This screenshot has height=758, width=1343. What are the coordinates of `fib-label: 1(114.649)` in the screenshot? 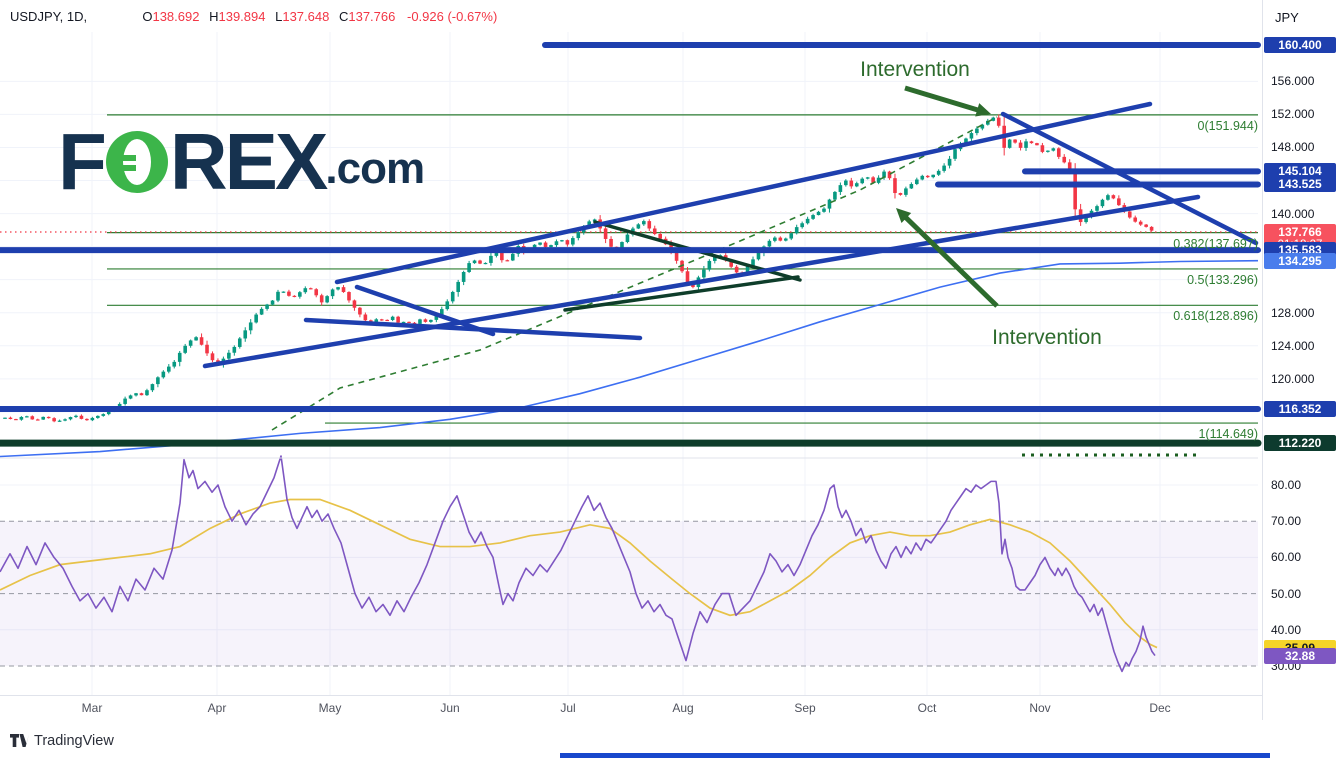 It's located at (1228, 434).